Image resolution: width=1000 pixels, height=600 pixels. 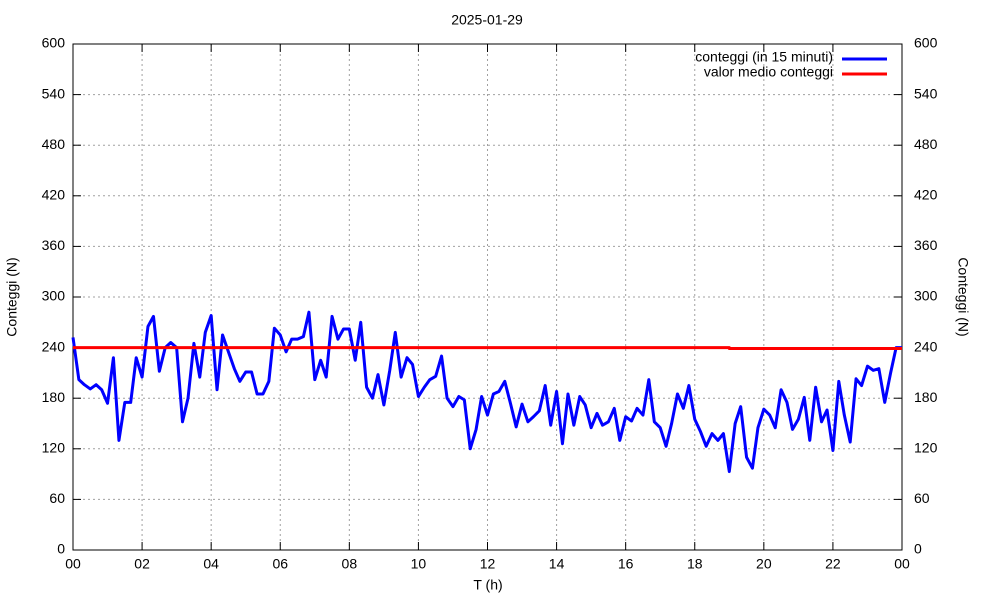 What do you see at coordinates (926, 296) in the screenshot?
I see `y2-tick-label: 300` at bounding box center [926, 296].